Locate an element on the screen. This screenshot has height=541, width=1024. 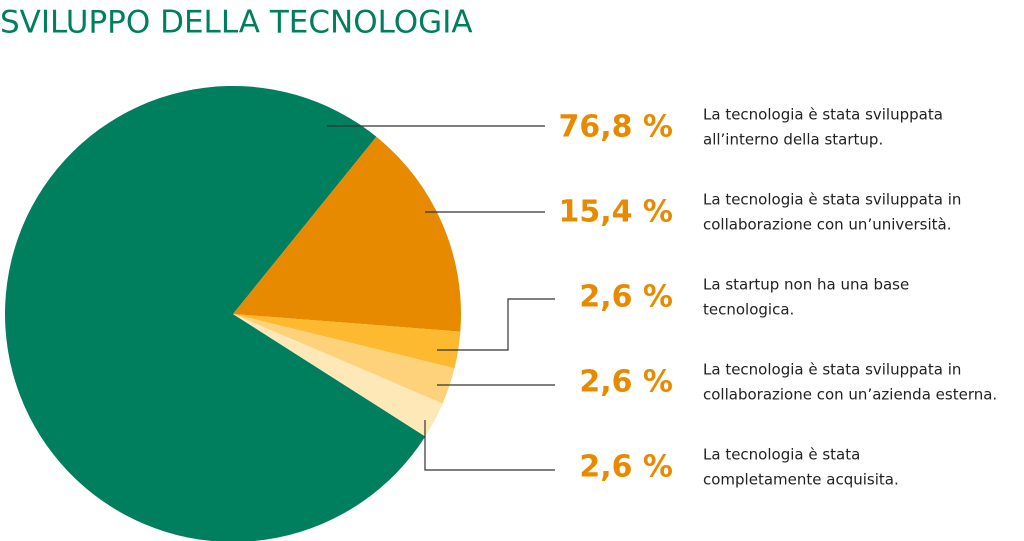
legend-label: tecnologica. is located at coordinates (748, 310).